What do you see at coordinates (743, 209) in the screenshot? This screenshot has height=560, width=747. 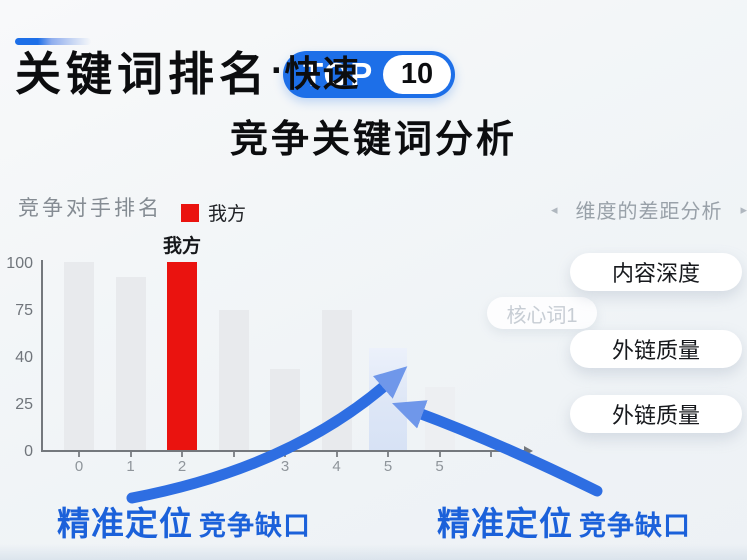 I see `next-arrow-icon: ▸` at bounding box center [743, 209].